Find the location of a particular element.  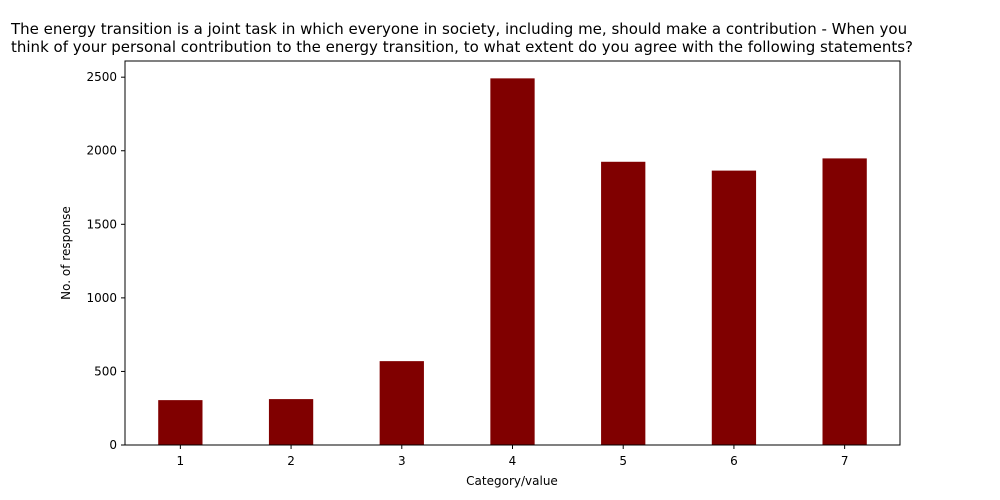

x-axis-ticks: 1 2 3 4 5 6 7 is located at coordinates (513, 456).